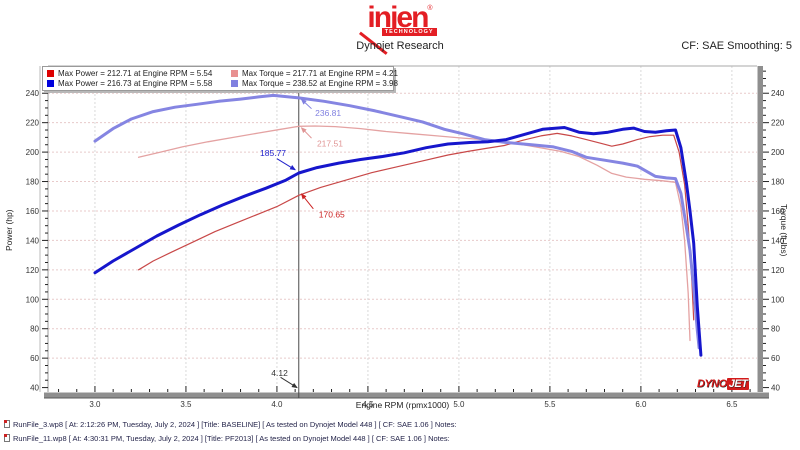  What do you see at coordinates (33, 270) in the screenshot?
I see `y-tick-label-left: 120` at bounding box center [33, 270].